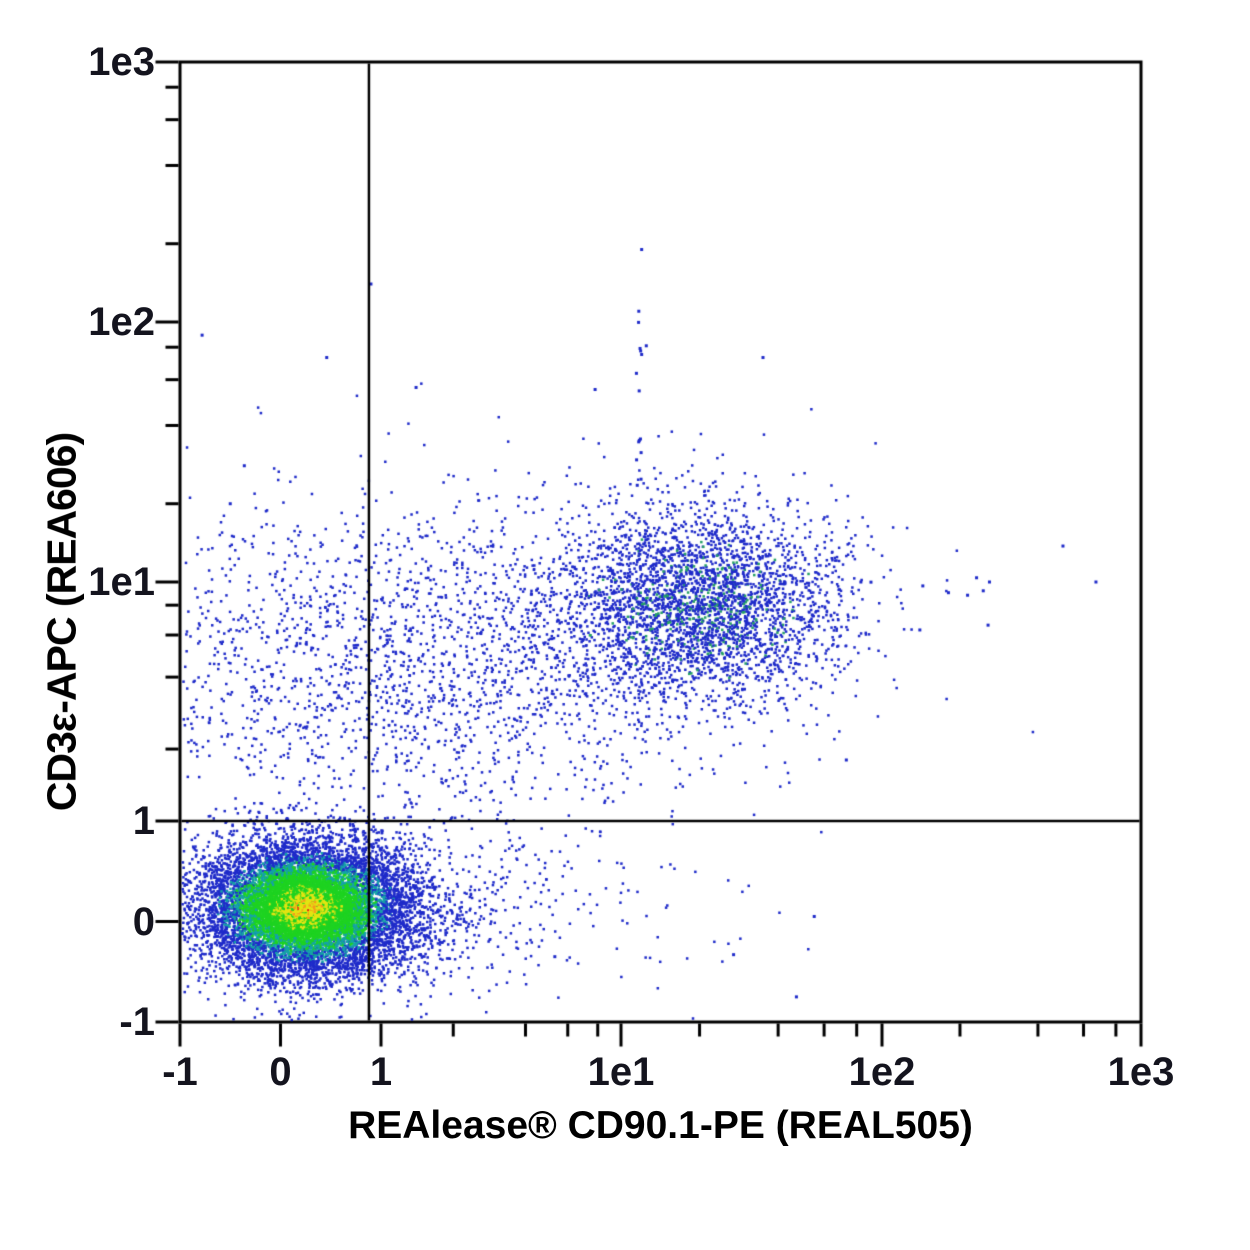 Image resolution: width=1250 pixels, height=1250 pixels. Describe the element at coordinates (121, 582) in the screenshot. I see `y-tick-label: 1e1` at that location.